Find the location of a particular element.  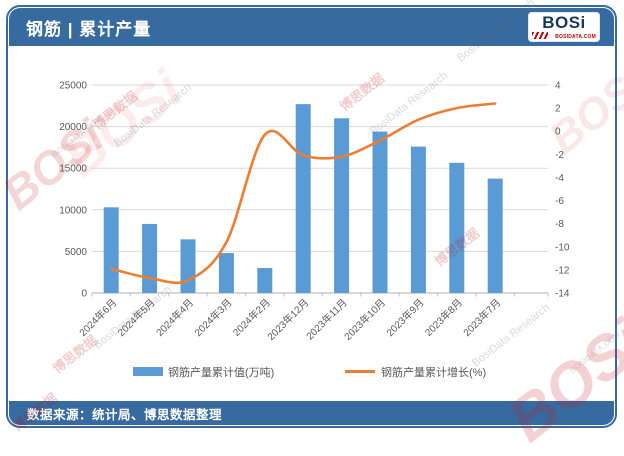

header-bar: 钢筋 | 累计产量 BOSi BOSIDATA.COM is located at coordinates (311, 27).